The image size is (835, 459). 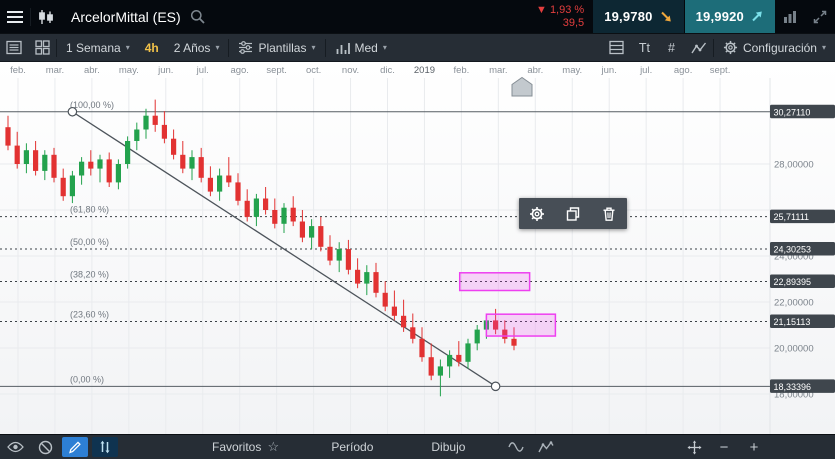 What do you see at coordinates (699, 47) in the screenshot?
I see `indicators-button` at bounding box center [699, 47].